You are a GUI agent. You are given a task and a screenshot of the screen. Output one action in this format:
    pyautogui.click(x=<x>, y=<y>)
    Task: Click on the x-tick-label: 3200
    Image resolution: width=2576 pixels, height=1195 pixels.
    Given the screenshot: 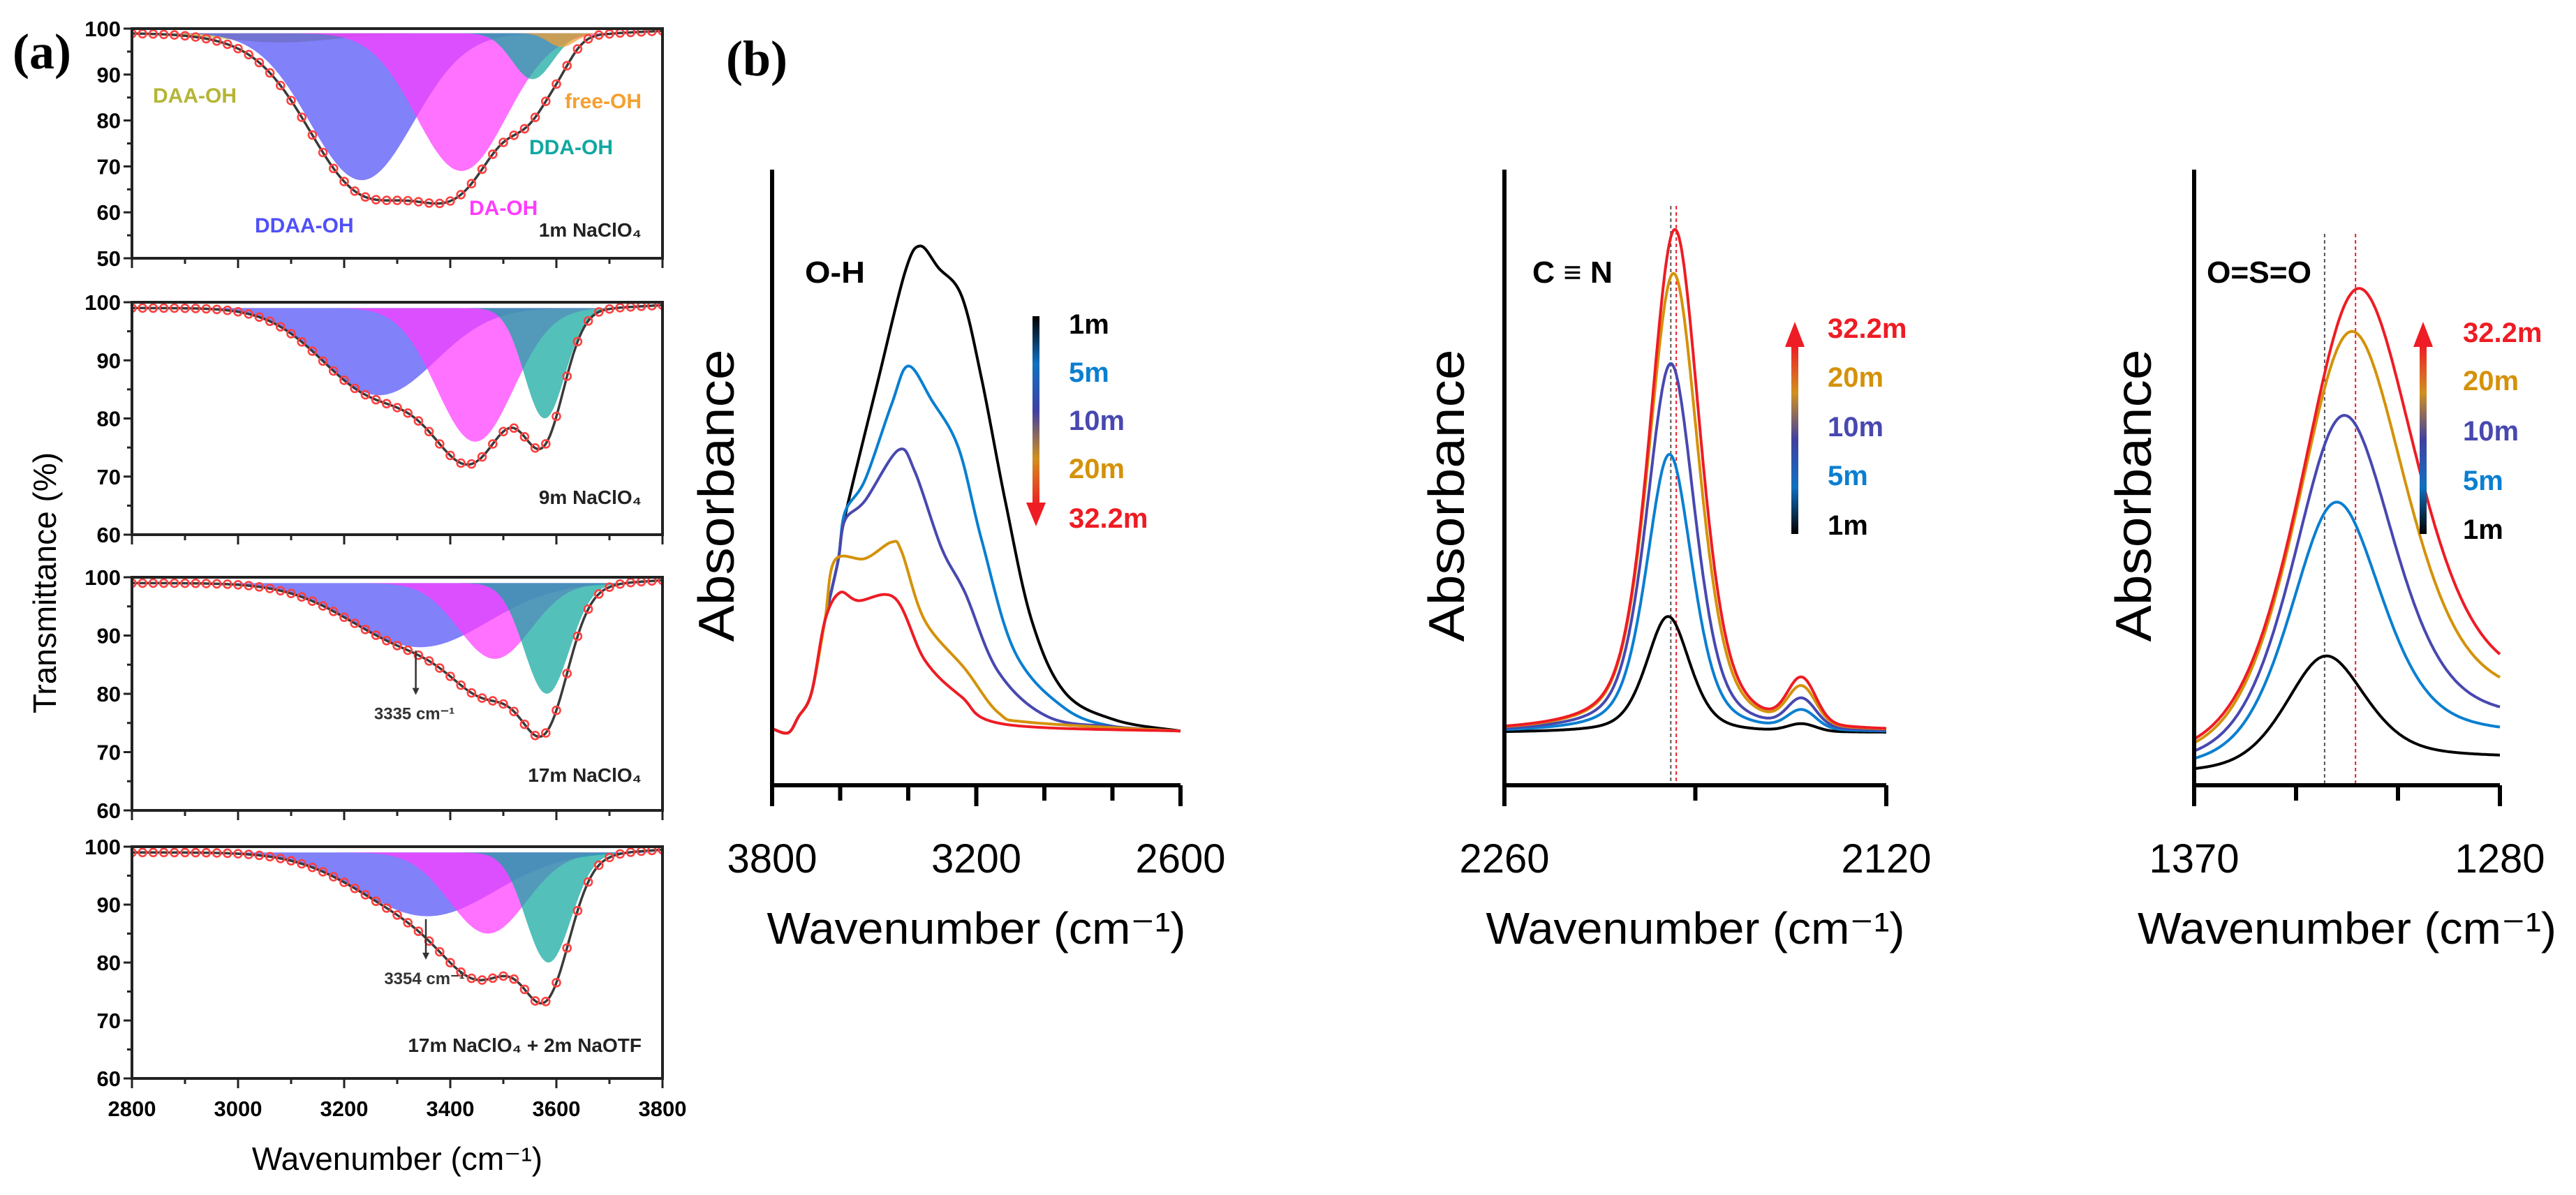 What is the action you would take?
    pyautogui.click(x=344, y=1109)
    